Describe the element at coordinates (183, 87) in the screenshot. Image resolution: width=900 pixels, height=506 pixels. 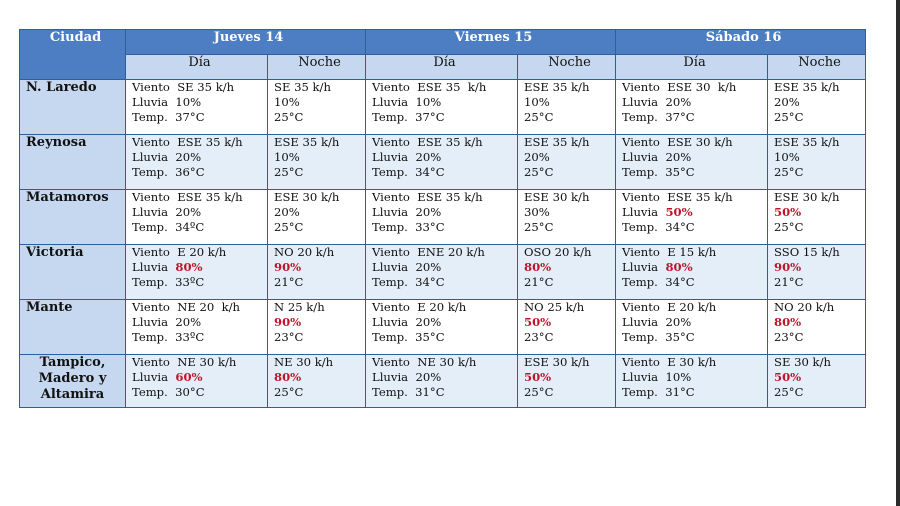
I see `wind-text: Viento SE 35 k/h` at that location.